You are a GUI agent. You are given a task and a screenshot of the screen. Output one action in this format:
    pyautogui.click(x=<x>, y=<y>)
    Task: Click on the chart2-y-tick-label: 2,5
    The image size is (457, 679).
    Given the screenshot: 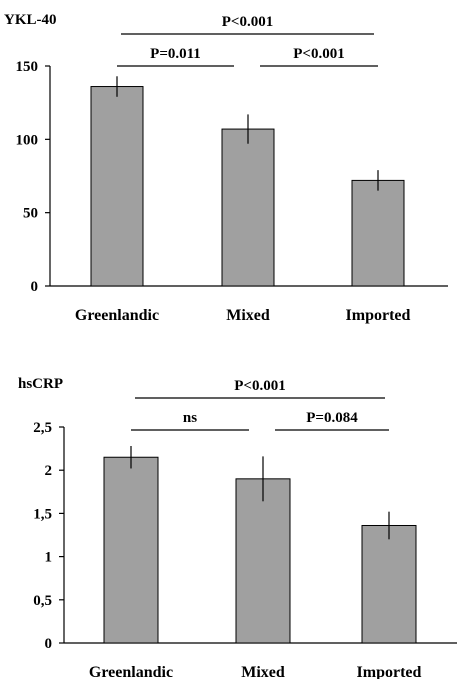 What is the action you would take?
    pyautogui.click(x=42, y=428)
    